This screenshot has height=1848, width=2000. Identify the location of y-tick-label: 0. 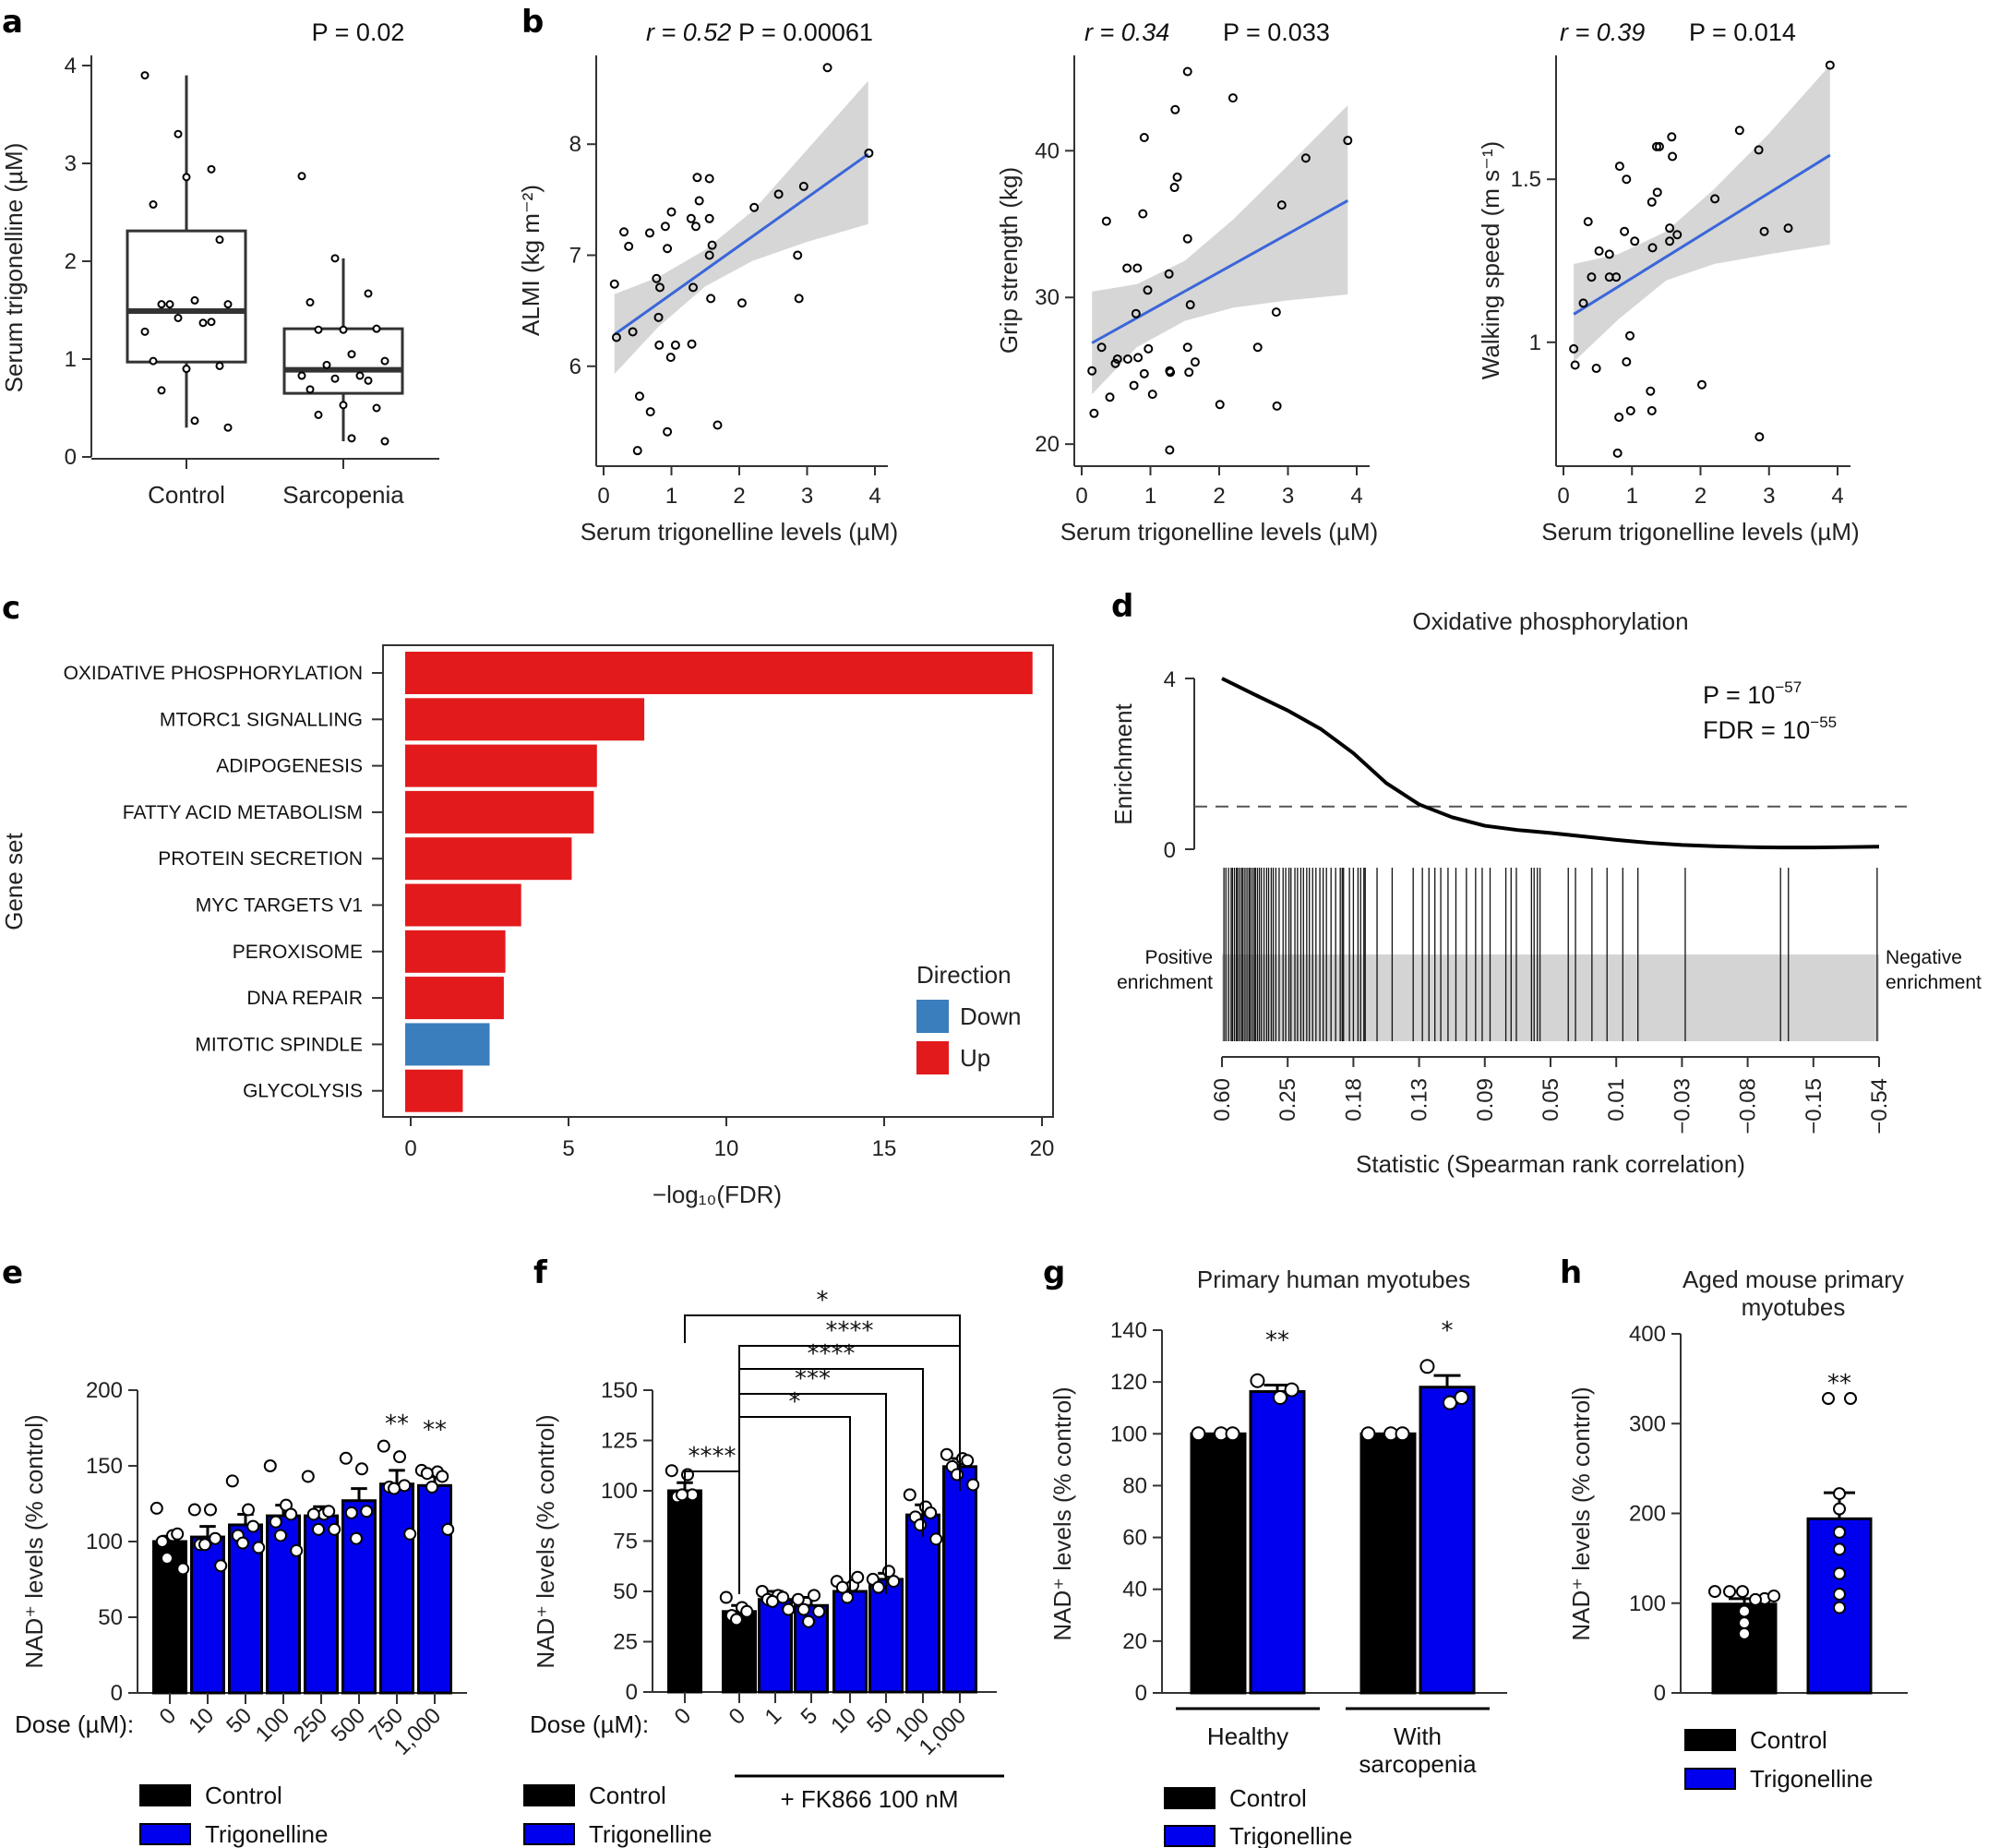
(1170, 850).